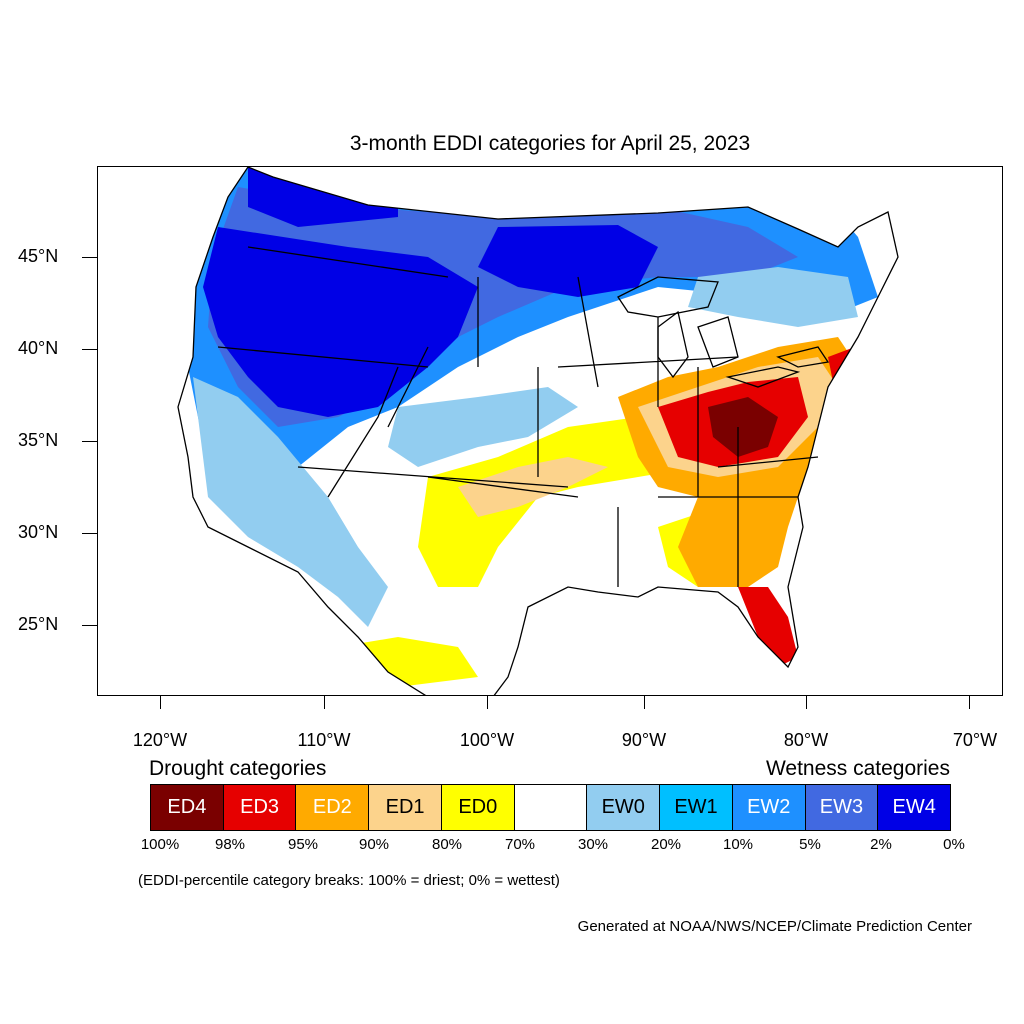 The width and height of the screenshot is (1024, 1024). I want to click on legend-cell-ew3: EW3, so click(842, 807).